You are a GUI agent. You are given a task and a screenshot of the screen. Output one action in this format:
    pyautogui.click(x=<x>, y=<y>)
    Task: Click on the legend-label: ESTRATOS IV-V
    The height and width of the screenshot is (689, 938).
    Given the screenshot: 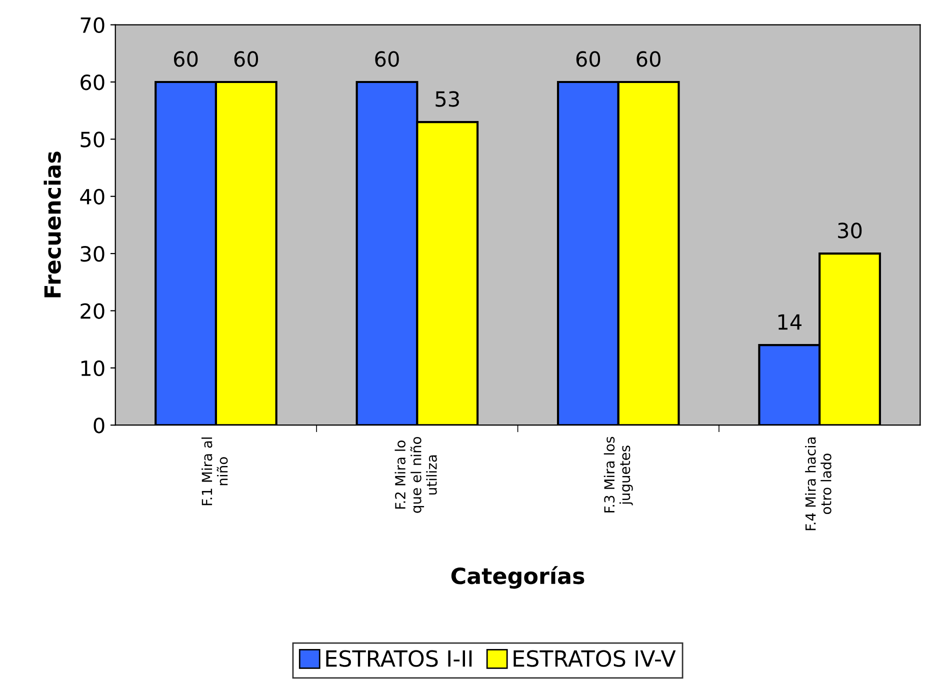 What is the action you would take?
    pyautogui.click(x=595, y=658)
    